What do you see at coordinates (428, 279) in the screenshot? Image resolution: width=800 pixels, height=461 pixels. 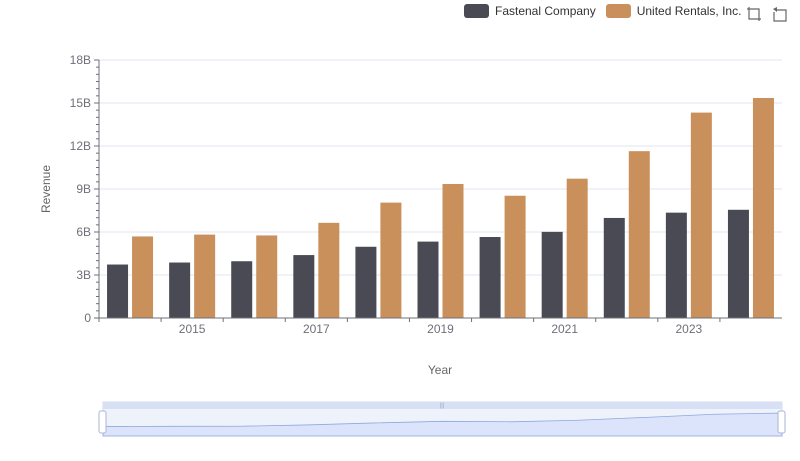 I see `bar-fastenal-2019` at bounding box center [428, 279].